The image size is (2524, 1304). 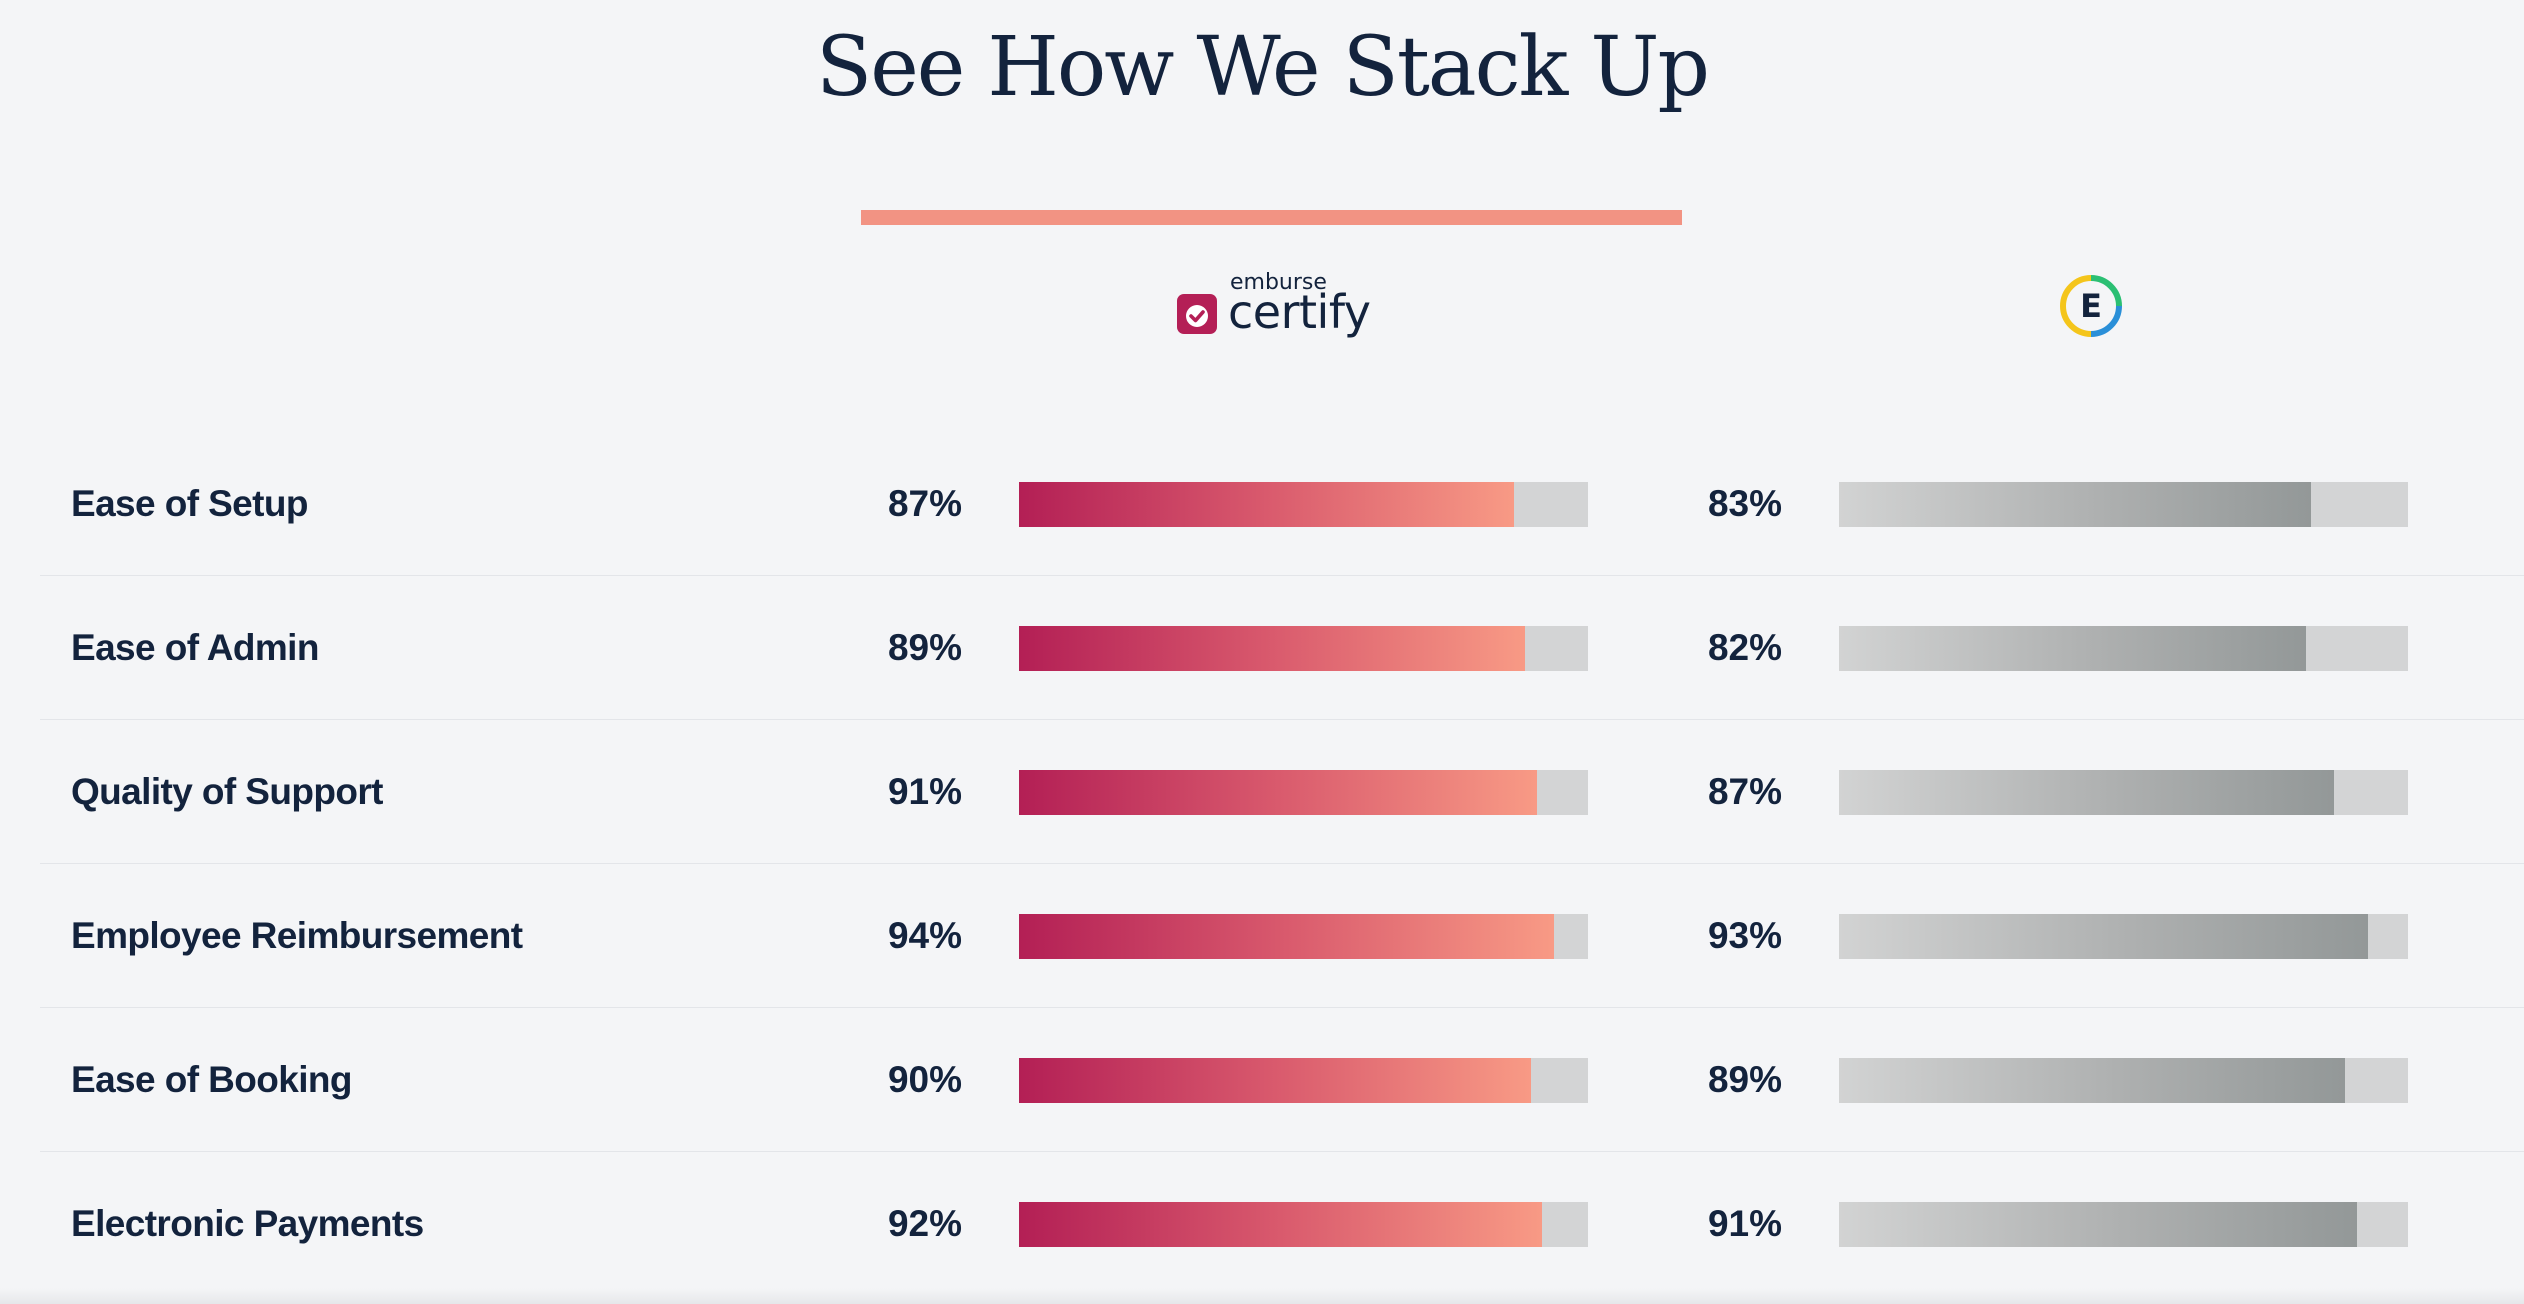 I want to click on certify-value-label: 91%, so click(x=924, y=791).